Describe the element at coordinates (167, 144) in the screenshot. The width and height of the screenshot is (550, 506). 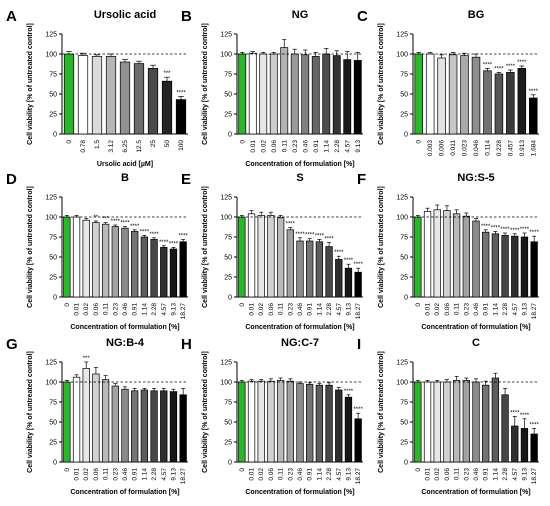
I see `x-tick-label: 50` at that location.